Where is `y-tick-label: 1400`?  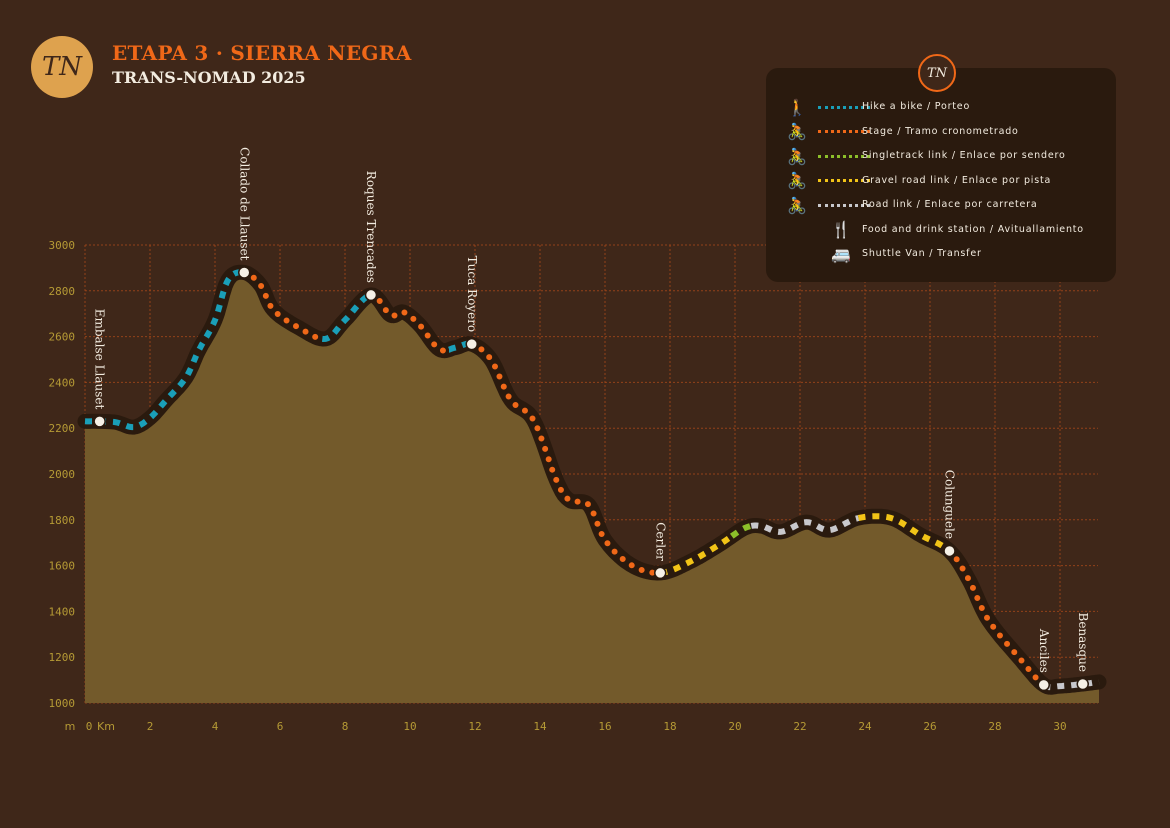 y-tick-label: 1400 is located at coordinates (62, 611).